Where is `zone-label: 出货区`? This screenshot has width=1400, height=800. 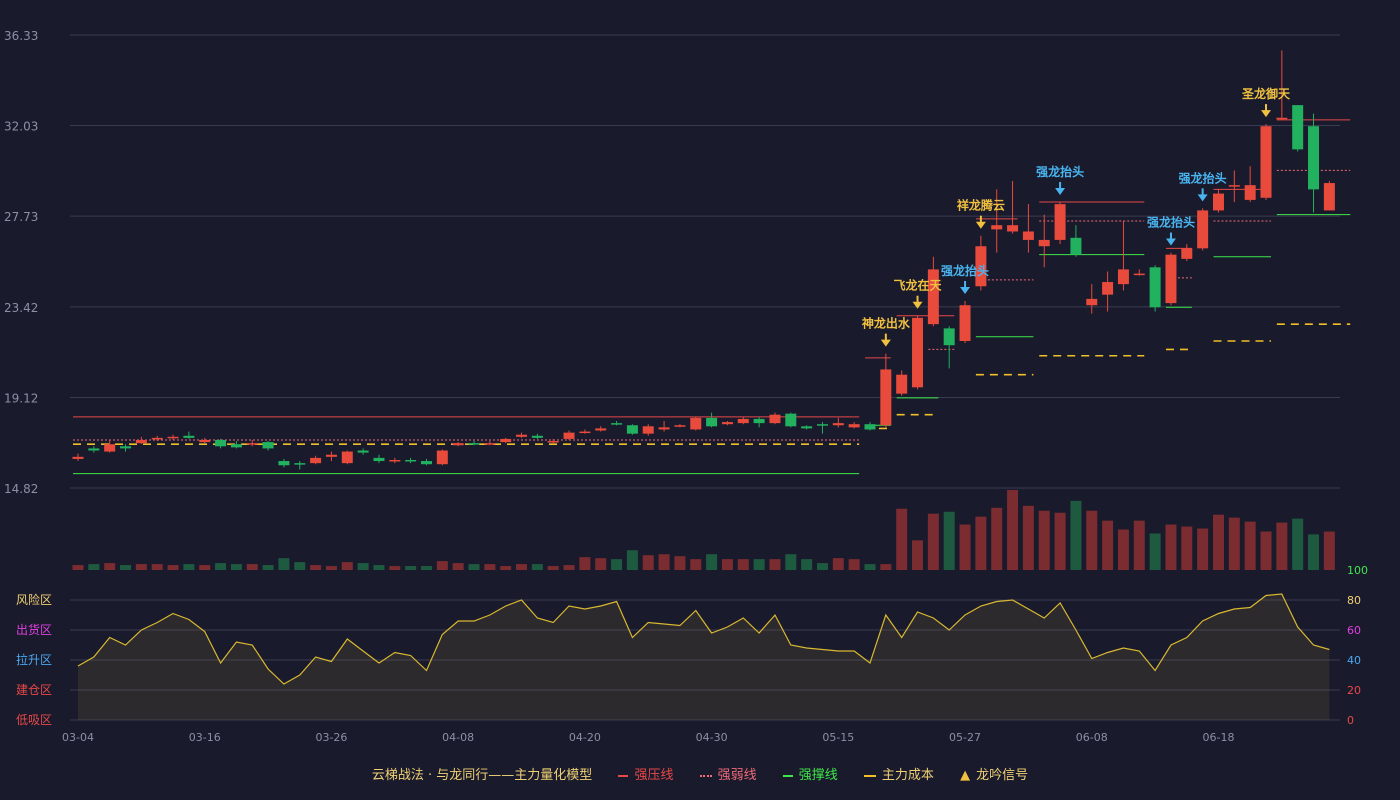 zone-label: 出货区 is located at coordinates (34, 629).